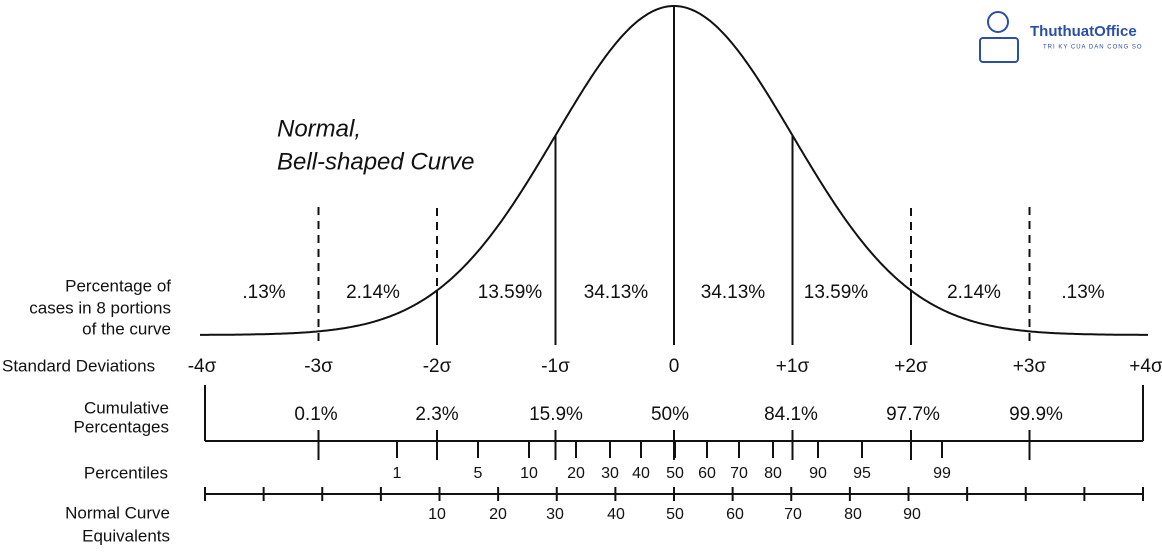 Image resolution: width=1162 pixels, height=560 pixels. Describe the element at coordinates (126, 407) in the screenshot. I see `row-label: Cumulative` at that location.